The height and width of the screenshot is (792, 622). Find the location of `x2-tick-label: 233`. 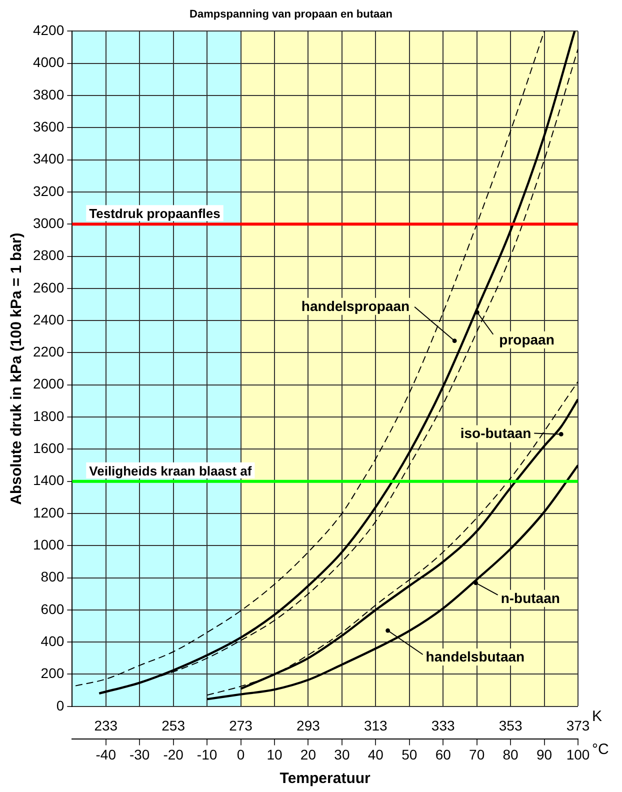

x2-tick-label: 233 is located at coordinates (106, 726).